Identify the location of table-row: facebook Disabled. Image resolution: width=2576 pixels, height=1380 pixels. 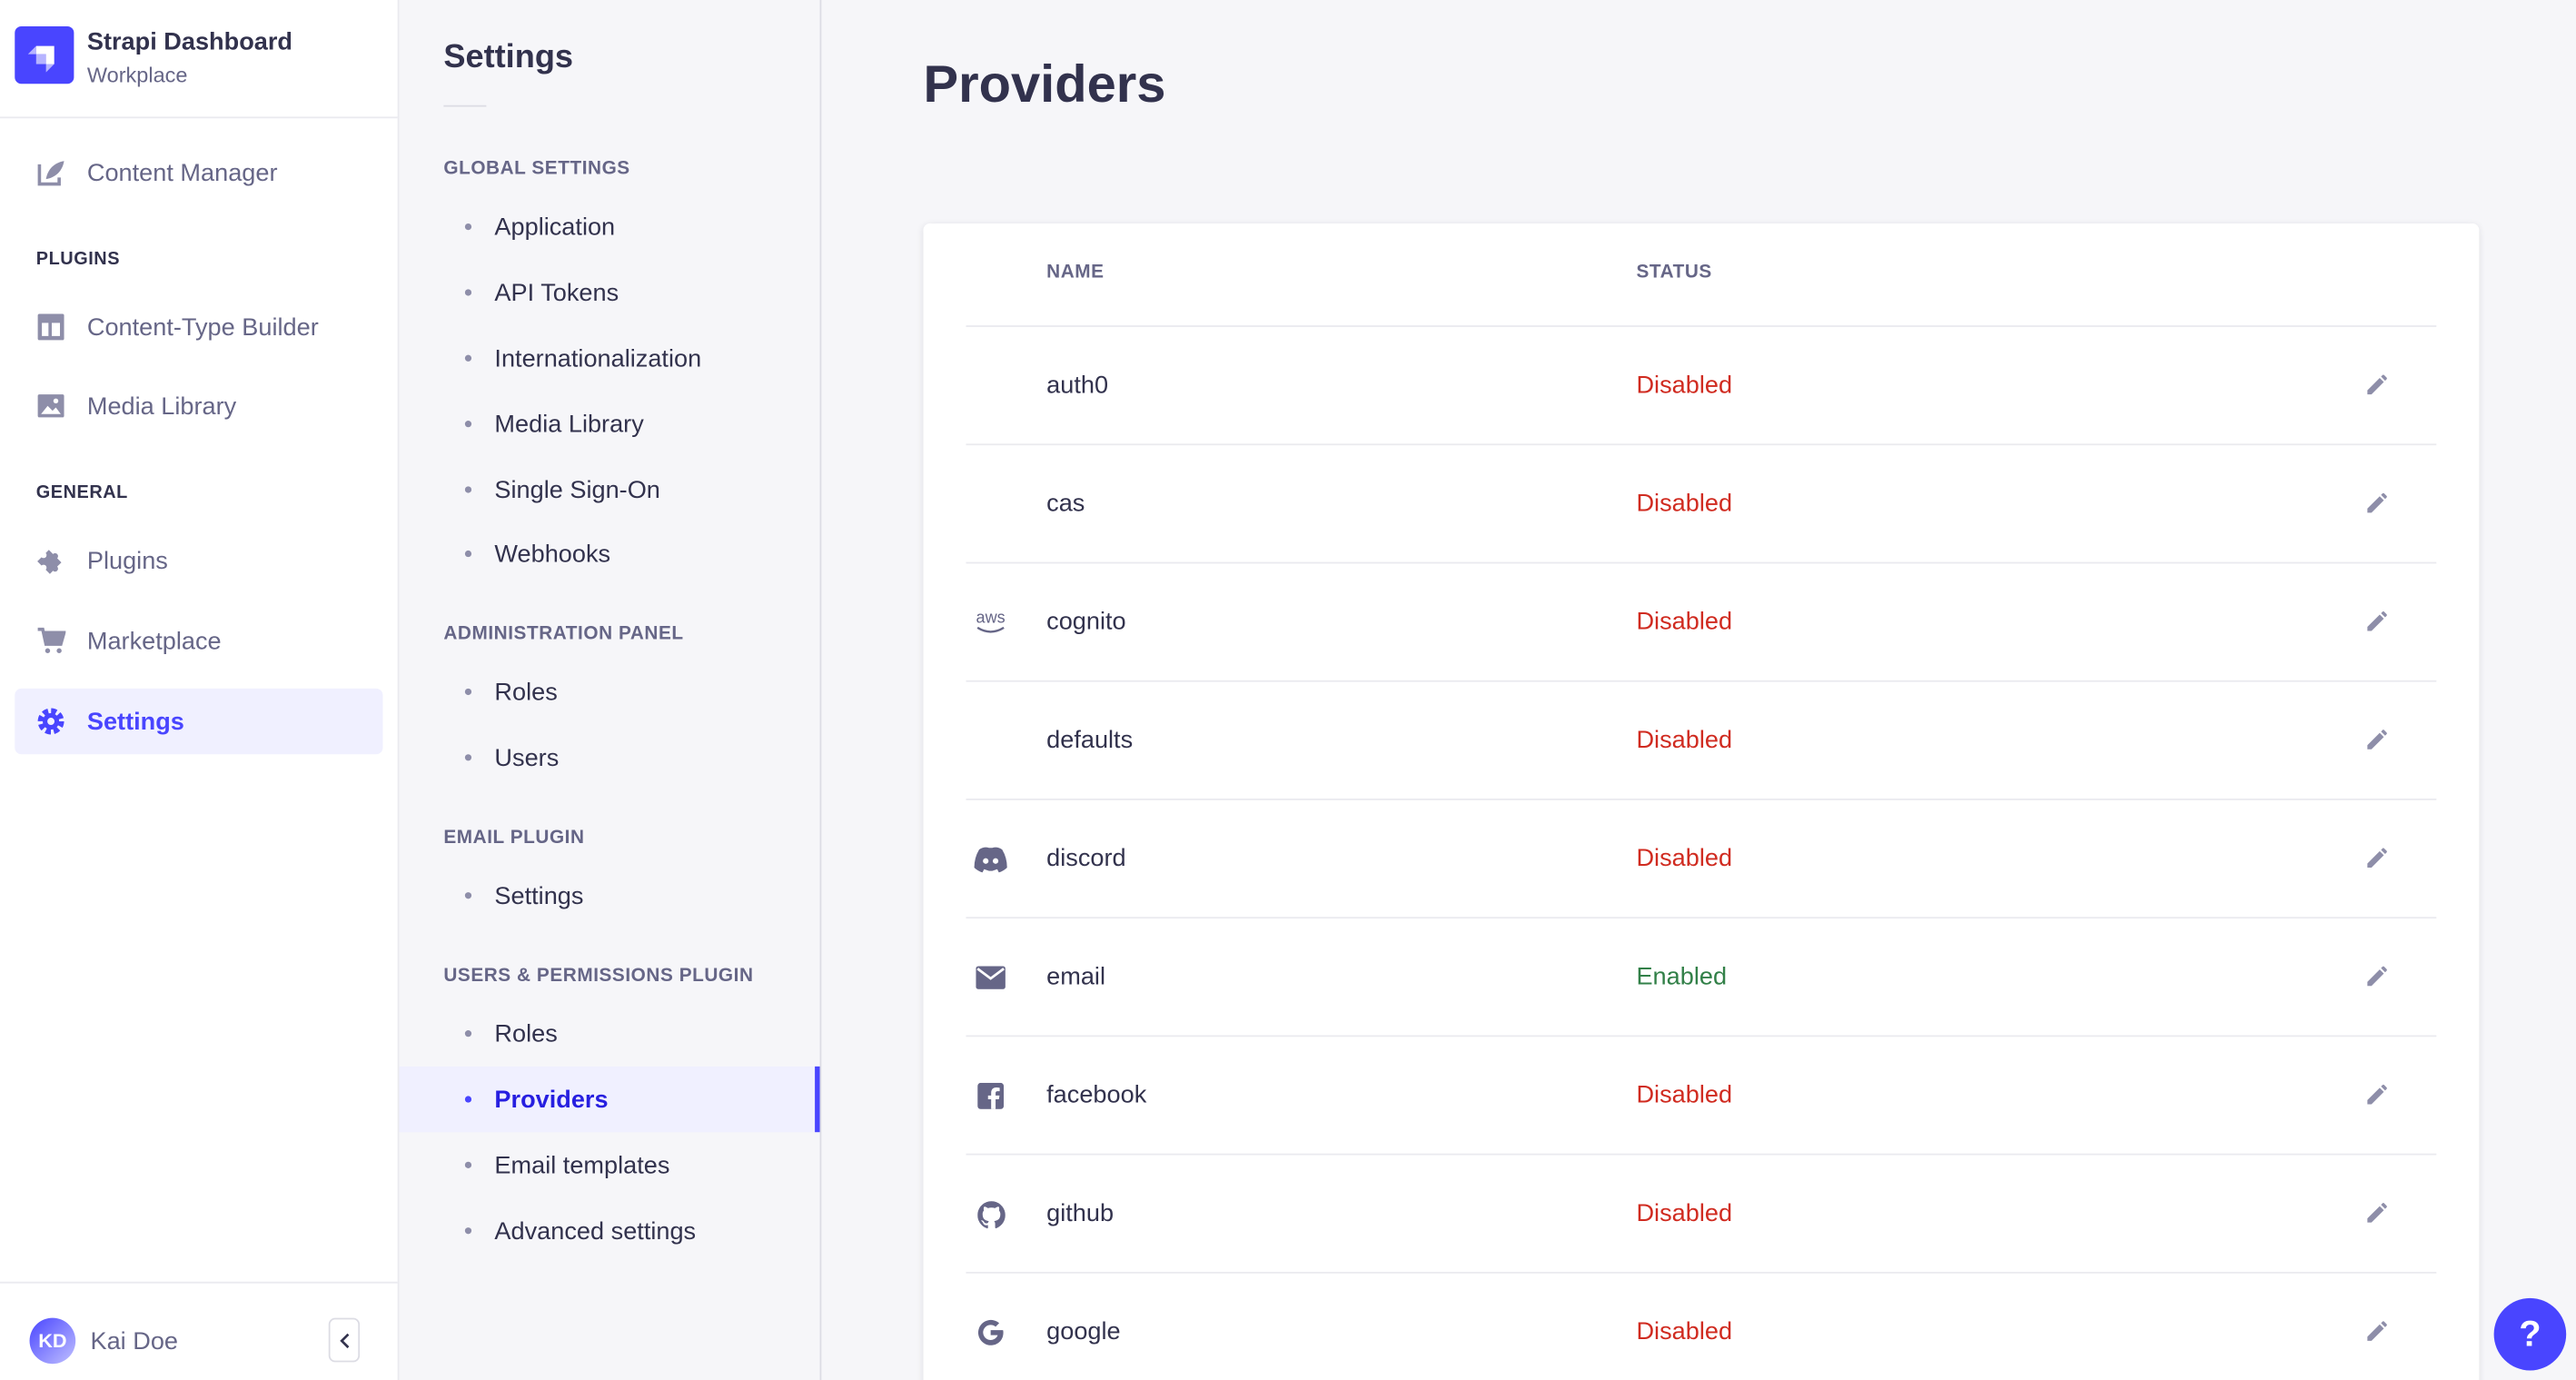
(1701, 1094).